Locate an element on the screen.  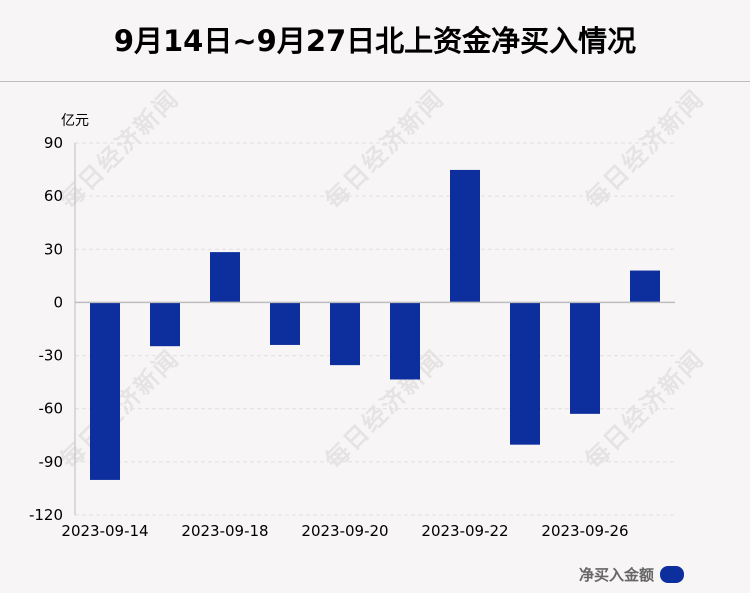
x-tick-label: 2023-09-26 is located at coordinates (584, 531).